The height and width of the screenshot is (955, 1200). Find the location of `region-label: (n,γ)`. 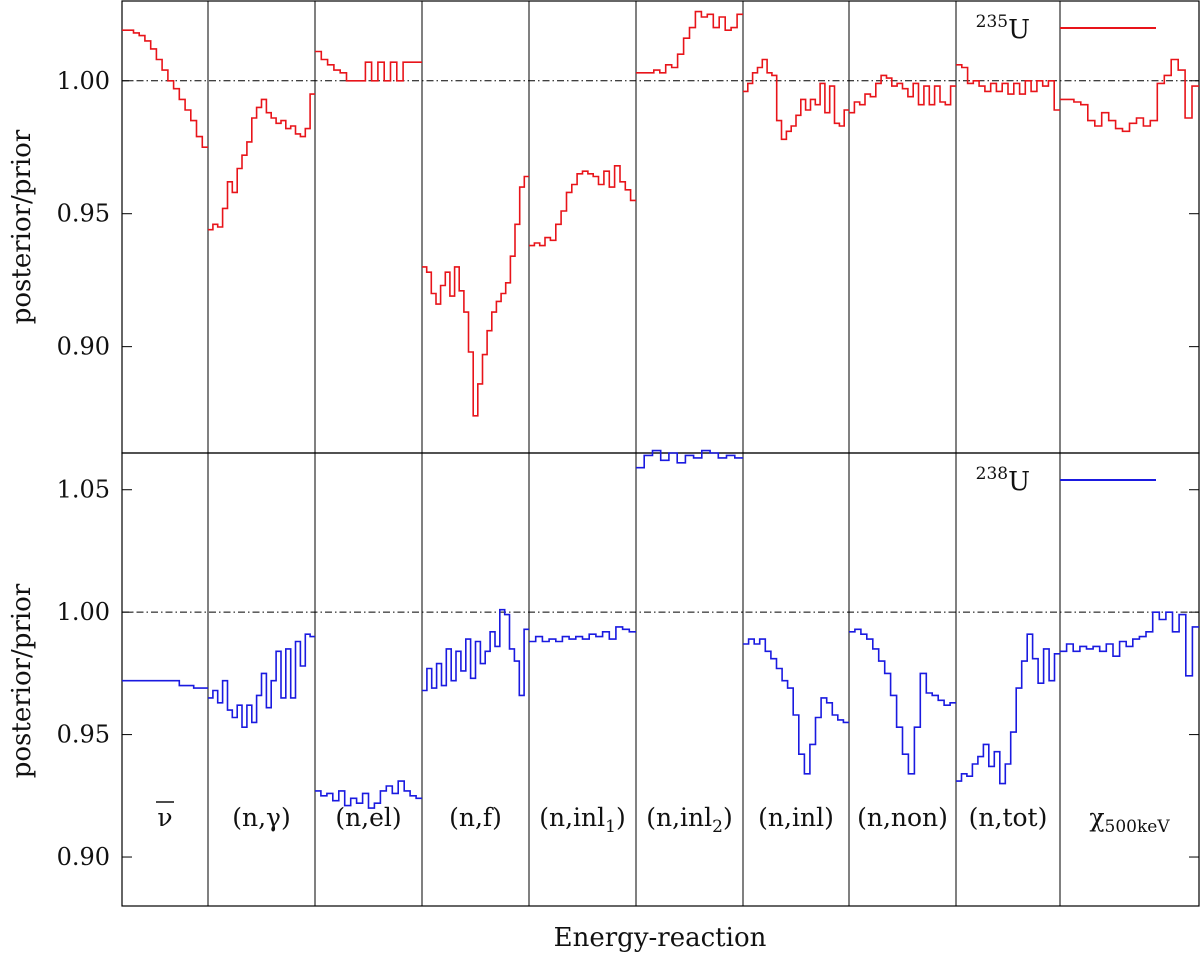

region-label: (n,γ) is located at coordinates (261, 817).